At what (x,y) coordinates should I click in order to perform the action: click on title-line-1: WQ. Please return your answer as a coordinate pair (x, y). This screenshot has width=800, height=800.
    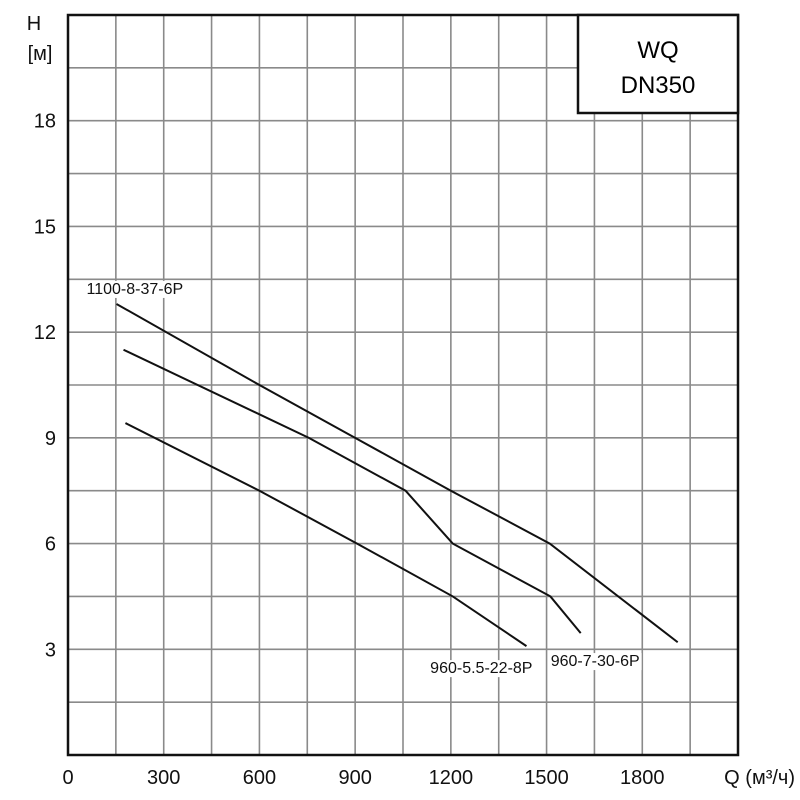
    Looking at the image, I should click on (657, 50).